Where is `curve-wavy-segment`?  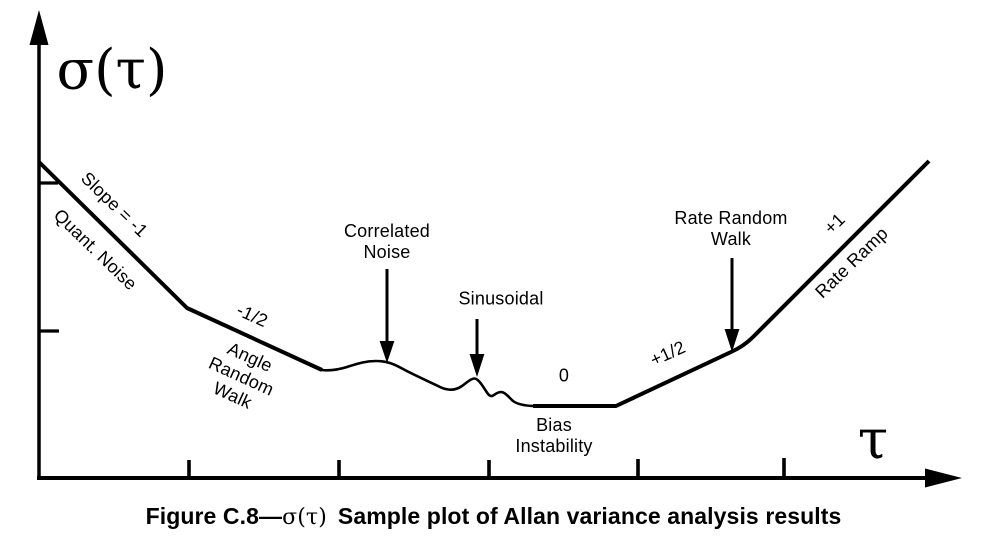 curve-wavy-segment is located at coordinates (428, 383).